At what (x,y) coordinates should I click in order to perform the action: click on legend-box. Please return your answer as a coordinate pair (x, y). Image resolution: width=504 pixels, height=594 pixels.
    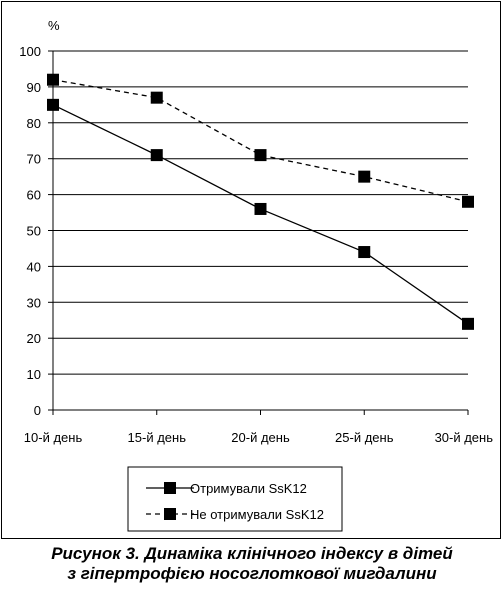
    Looking at the image, I should click on (235, 499).